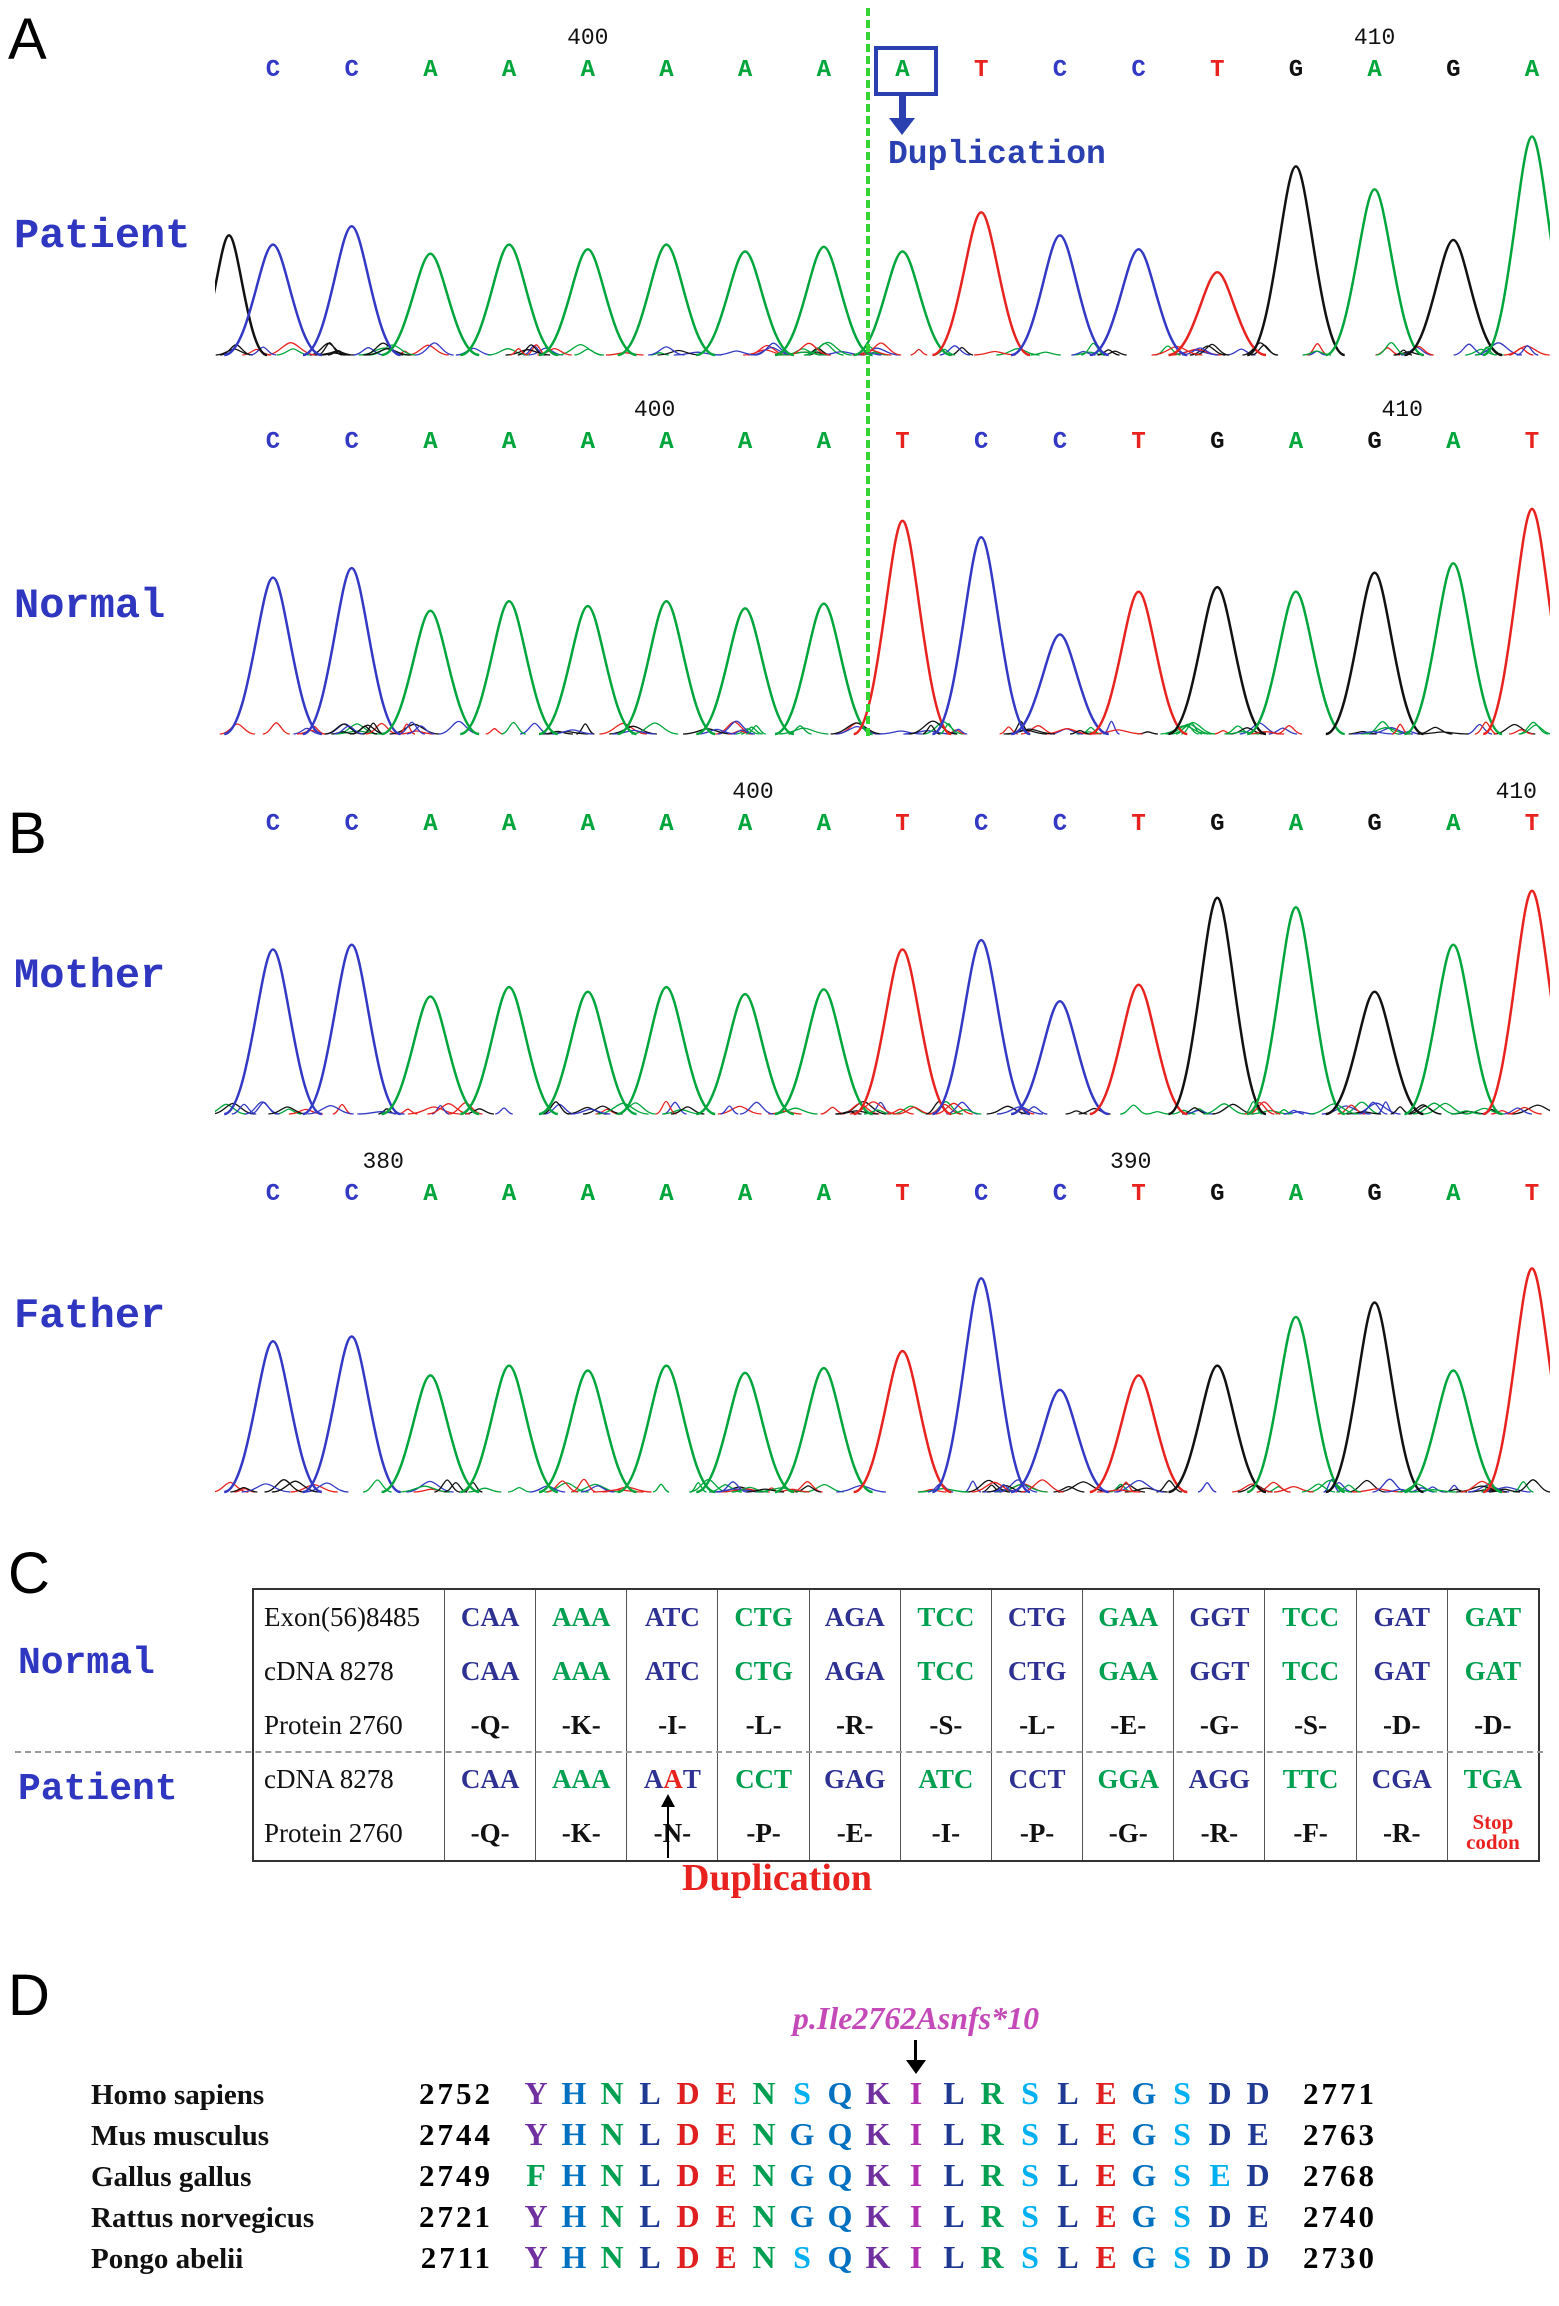  What do you see at coordinates (884, 566) in the screenshot?
I see `normal-chromatogram: C C A A A A A A T C C T G A G A T 400 410` at bounding box center [884, 566].